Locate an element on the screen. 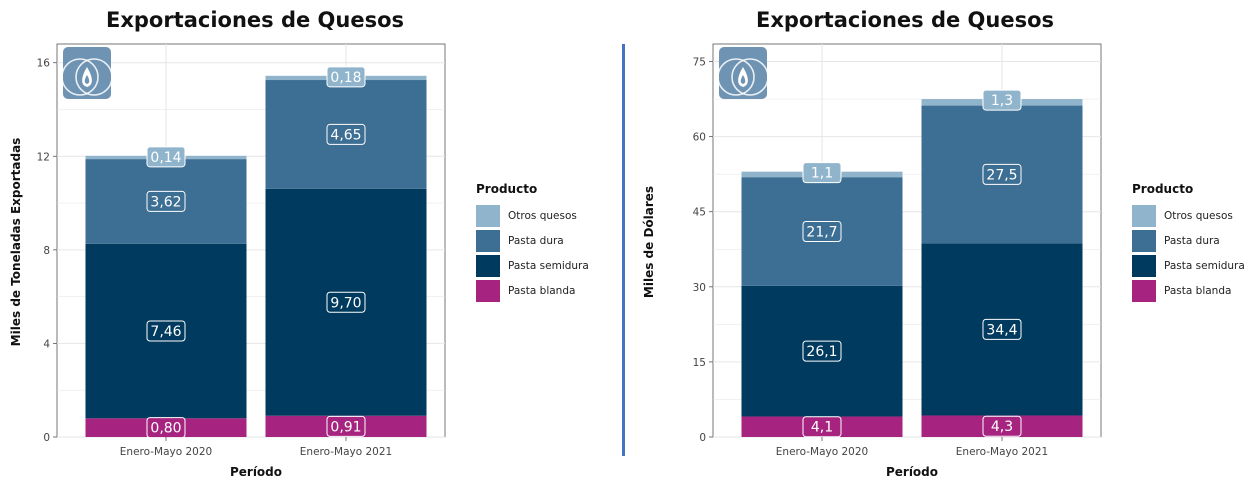 This screenshot has width=1255, height=484. data-label: 0,18 is located at coordinates (345, 78).